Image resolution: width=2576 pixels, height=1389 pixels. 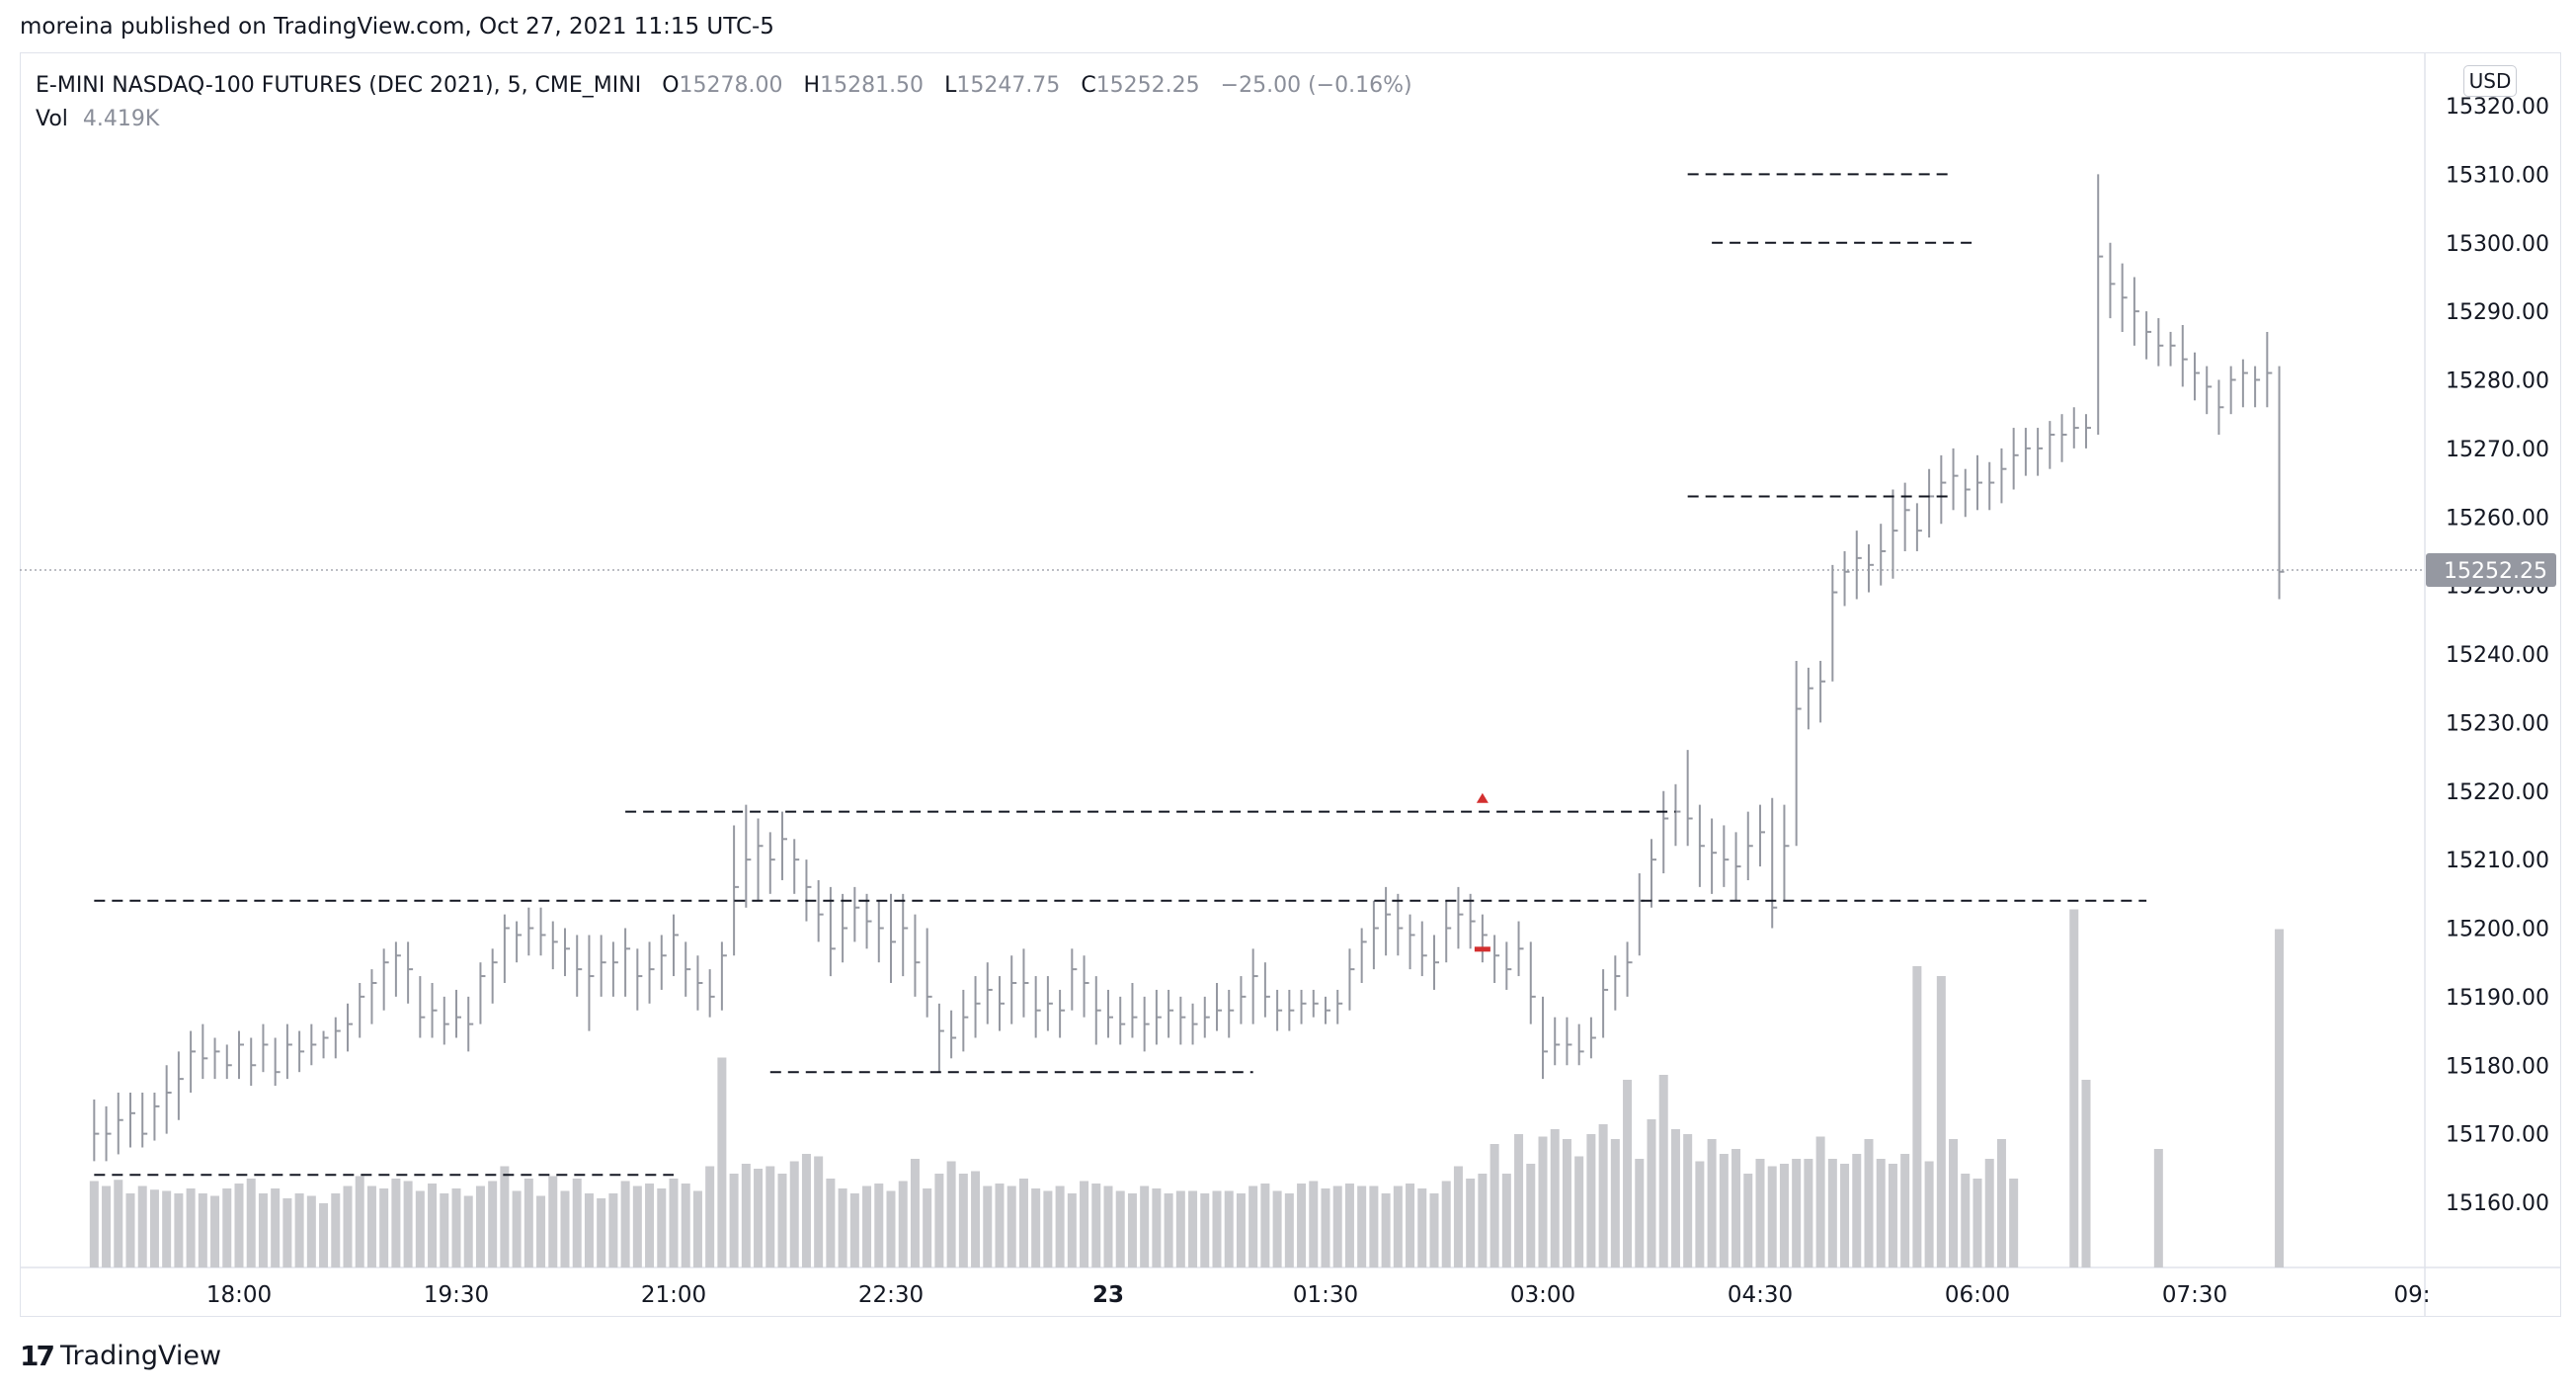 What do you see at coordinates (2491, 570) in the screenshot?
I see `last-price-badge` at bounding box center [2491, 570].